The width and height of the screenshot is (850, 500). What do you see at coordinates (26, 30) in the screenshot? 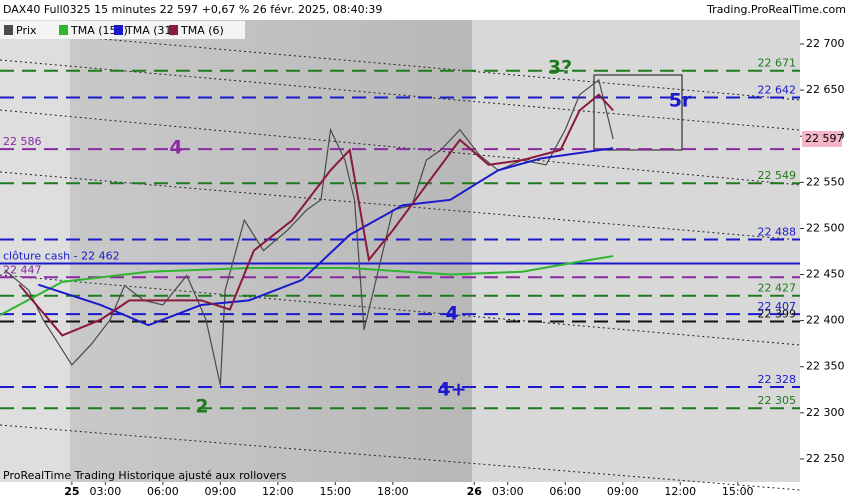
I see `legend-label: Prix` at bounding box center [26, 30].